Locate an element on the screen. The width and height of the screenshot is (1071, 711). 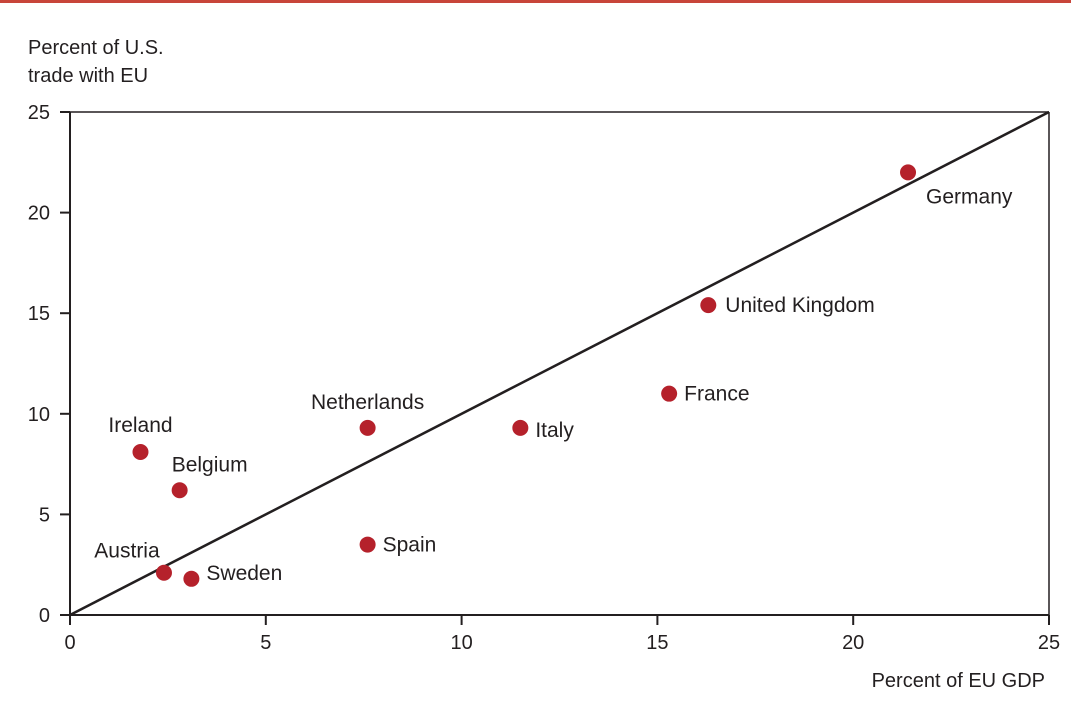
data-label-belgium: Belgium is located at coordinates (210, 464).